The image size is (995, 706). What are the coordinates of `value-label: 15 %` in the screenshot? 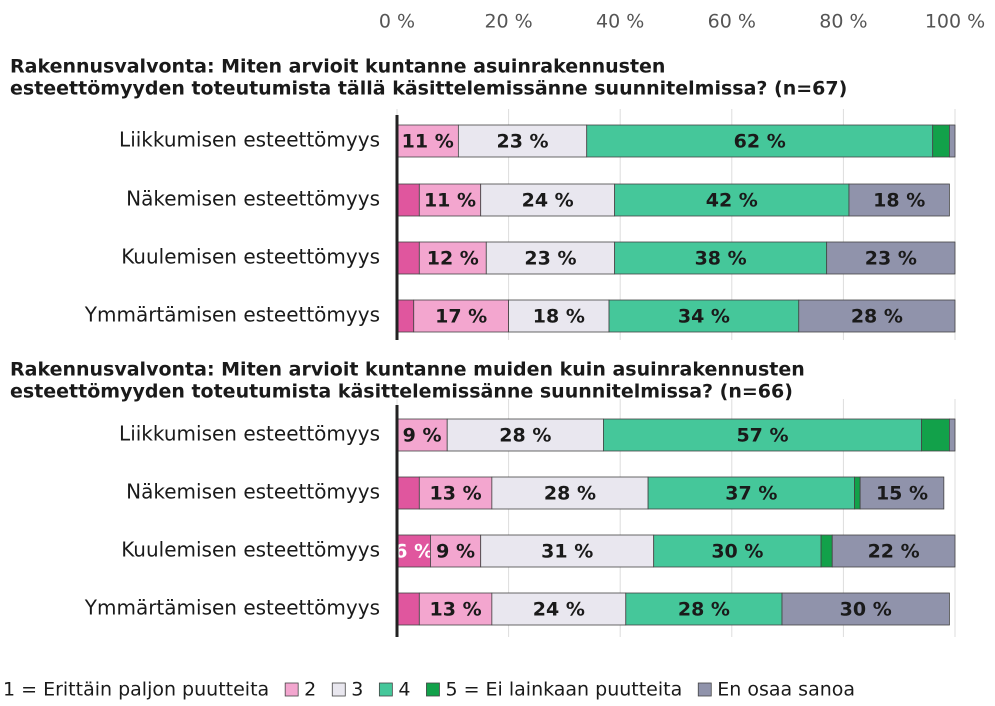 It's located at (902, 494).